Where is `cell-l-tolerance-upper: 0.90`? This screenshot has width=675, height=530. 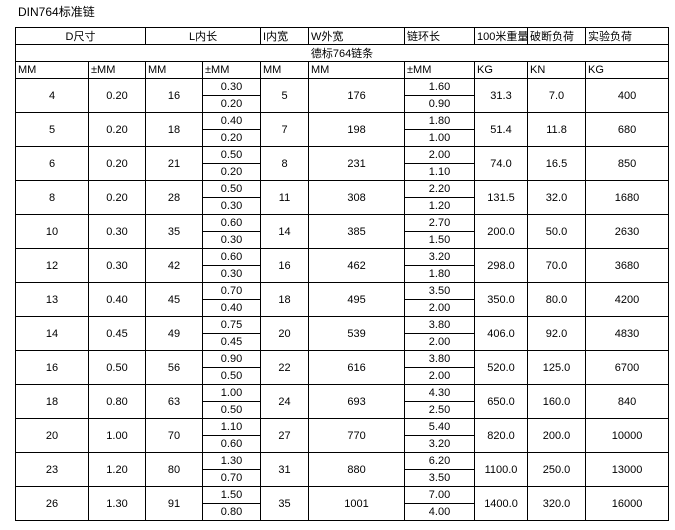
cell-l-tolerance-upper: 0.90 is located at coordinates (231, 360).